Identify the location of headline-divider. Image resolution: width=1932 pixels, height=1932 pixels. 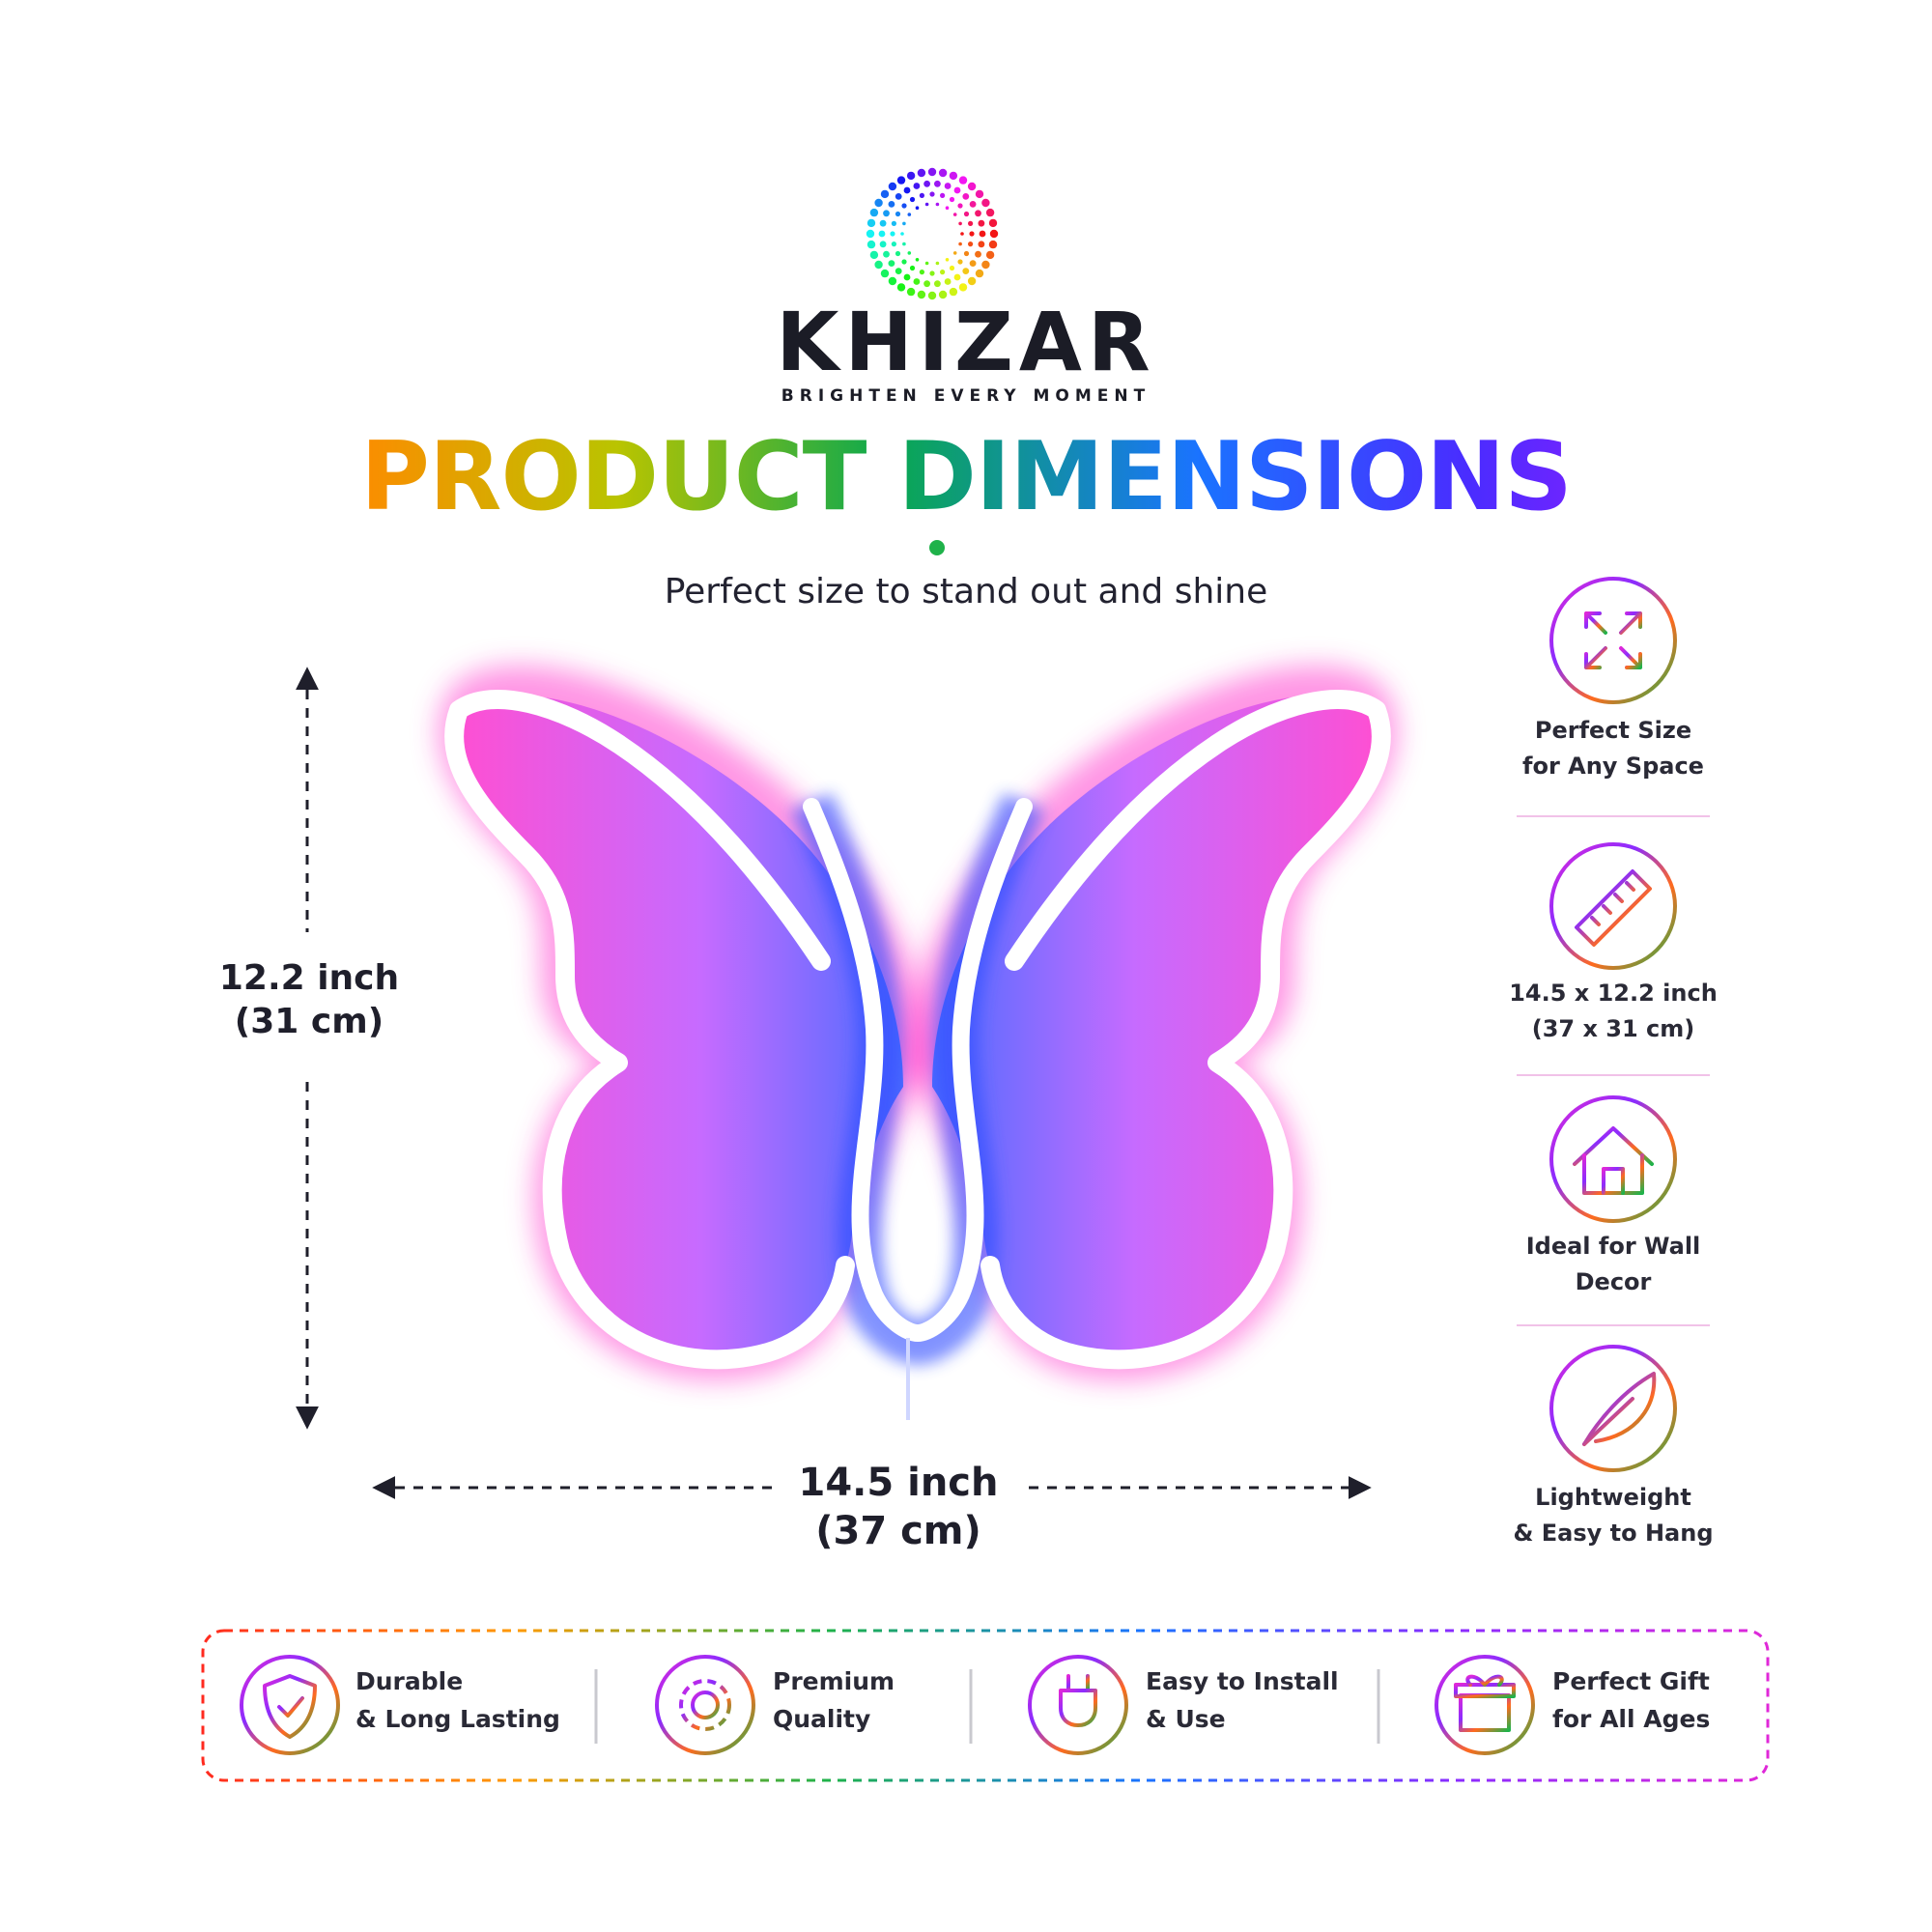
(942, 547).